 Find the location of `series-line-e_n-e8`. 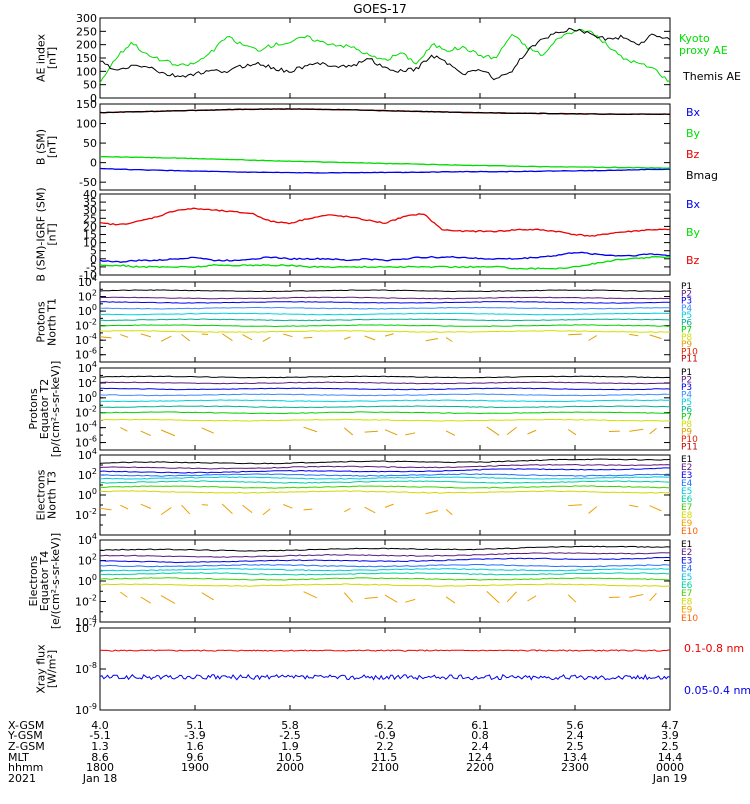

series-line-e_n-e8 is located at coordinates (385, 492).